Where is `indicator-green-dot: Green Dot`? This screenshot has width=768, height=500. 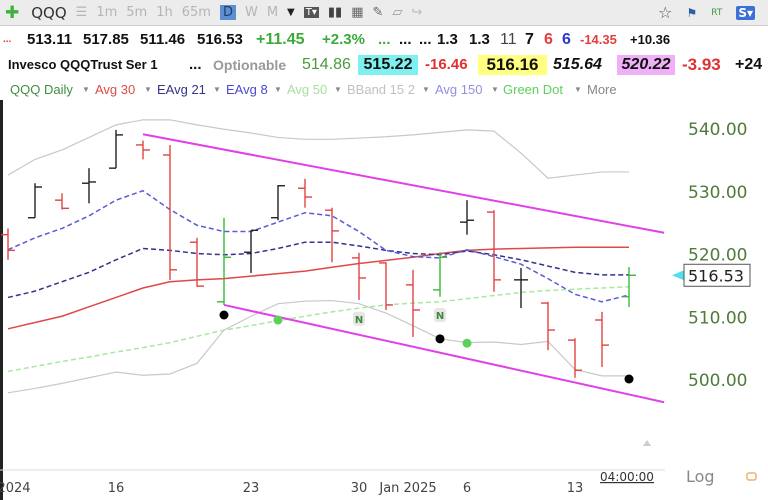
indicator-green-dot: Green Dot is located at coordinates (533, 89).